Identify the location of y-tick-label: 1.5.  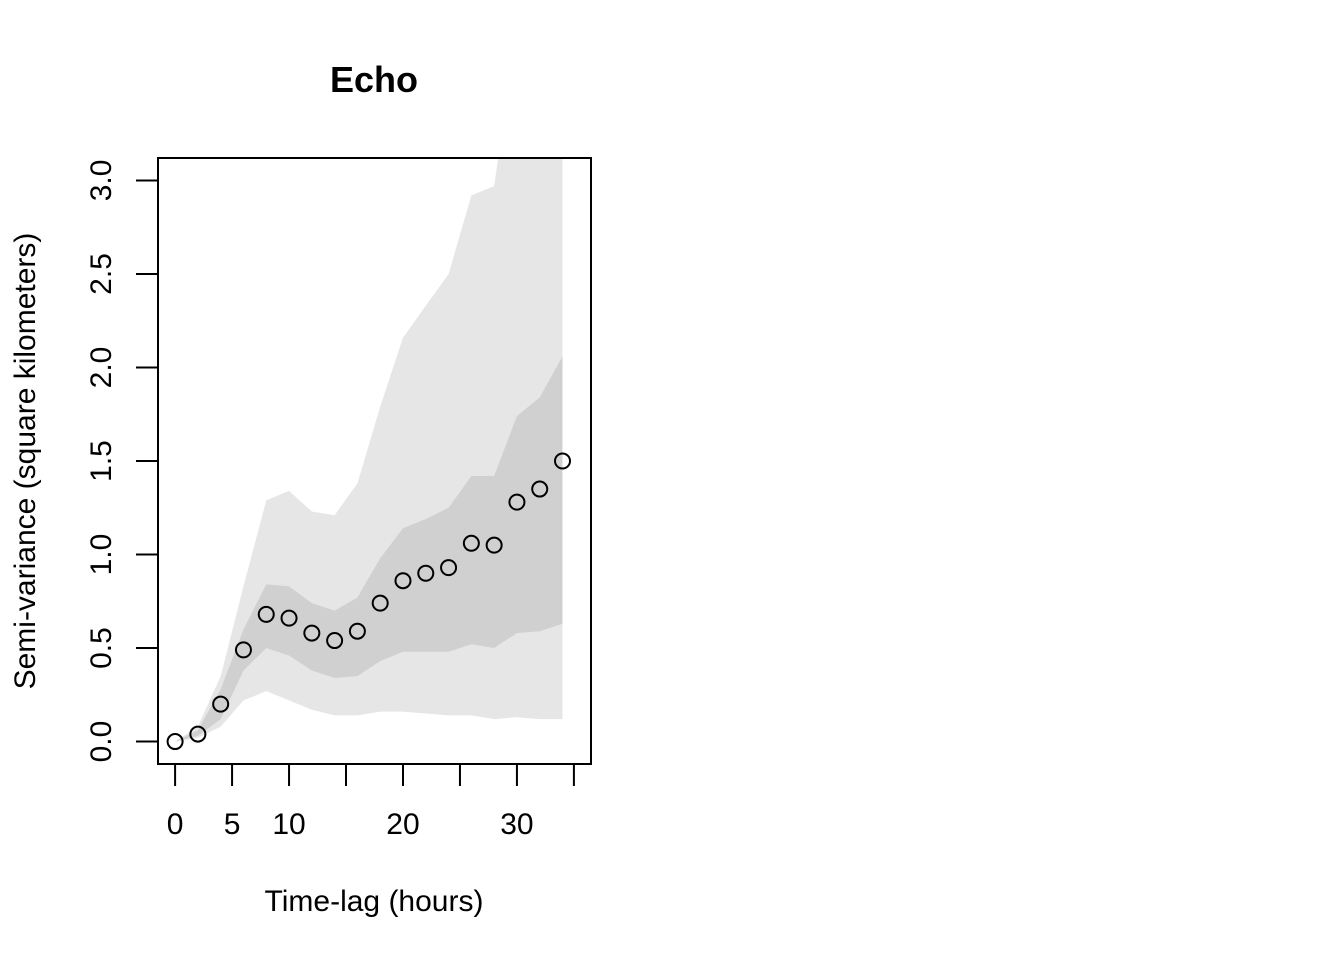
(101, 461).